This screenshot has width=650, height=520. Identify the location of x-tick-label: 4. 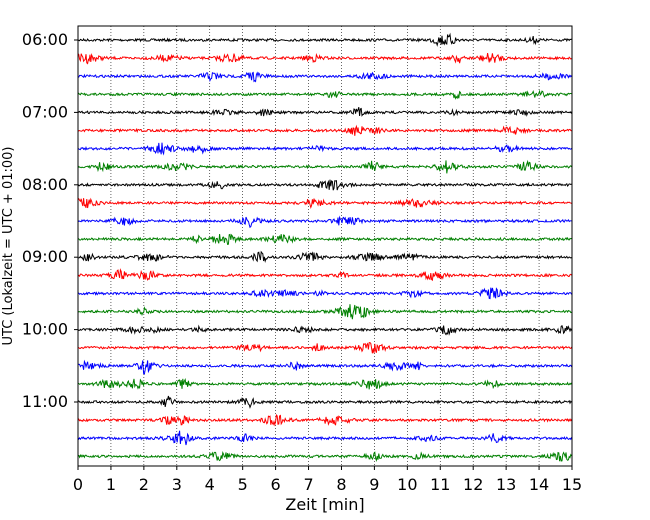
(210, 484).